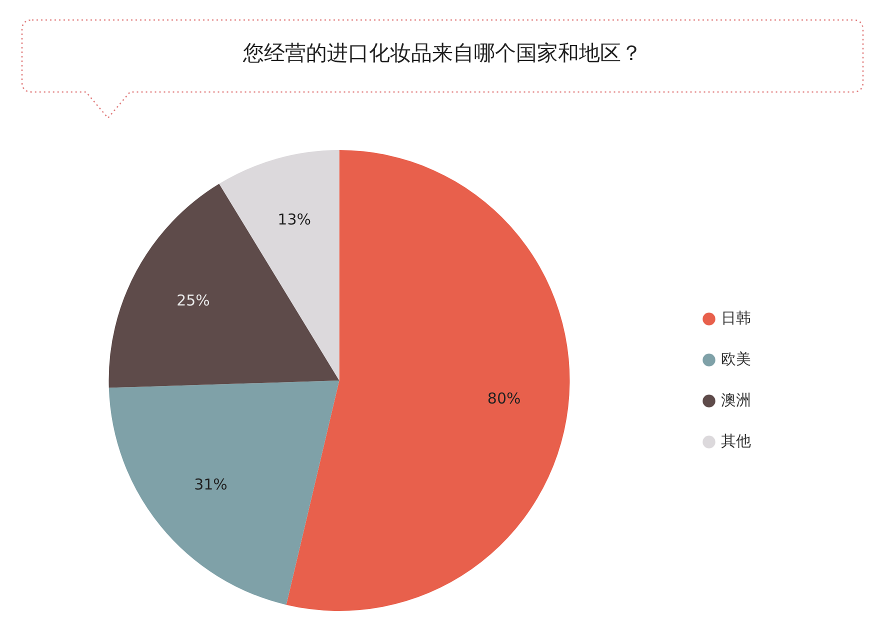 The width and height of the screenshot is (891, 633). Describe the element at coordinates (211, 484) in the screenshot. I see `data-label: 31%` at that location.